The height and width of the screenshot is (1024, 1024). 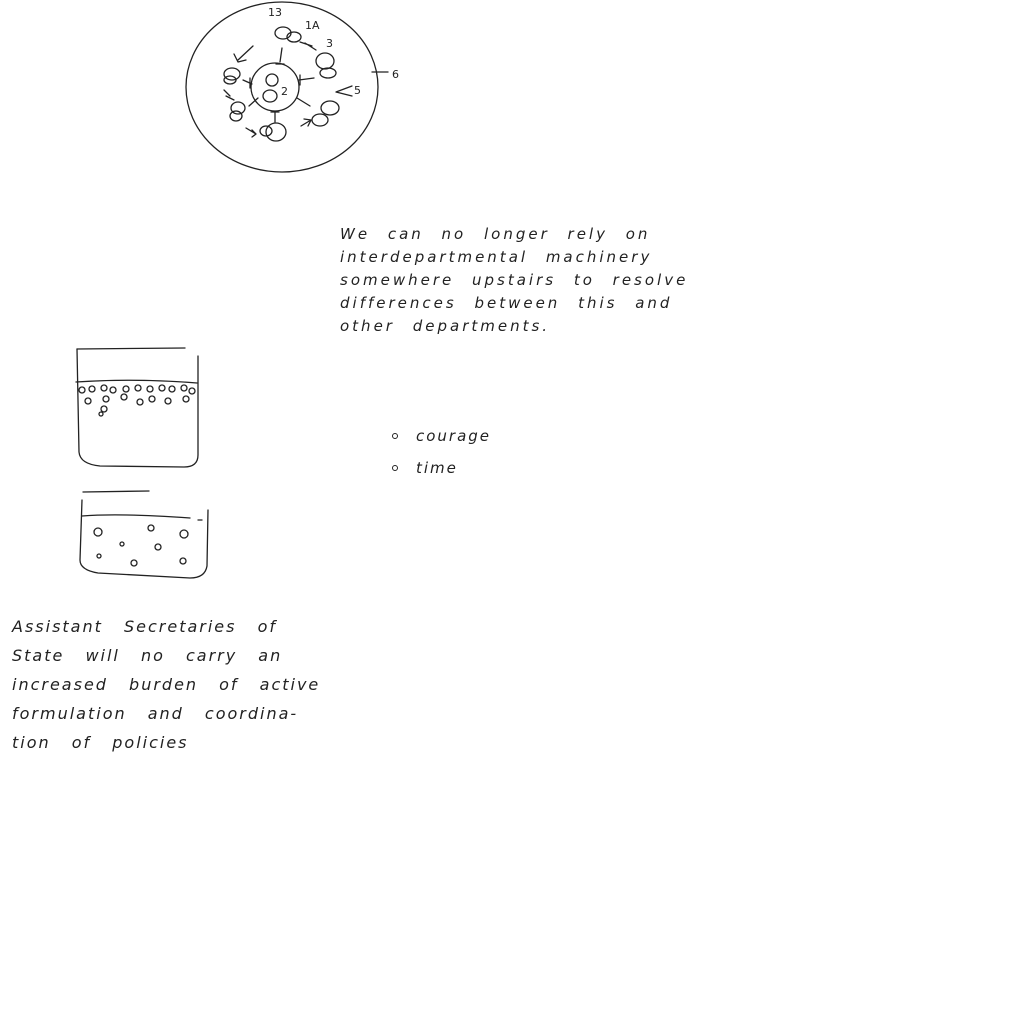 I want to click on inner-circle, so click(x=275, y=87).